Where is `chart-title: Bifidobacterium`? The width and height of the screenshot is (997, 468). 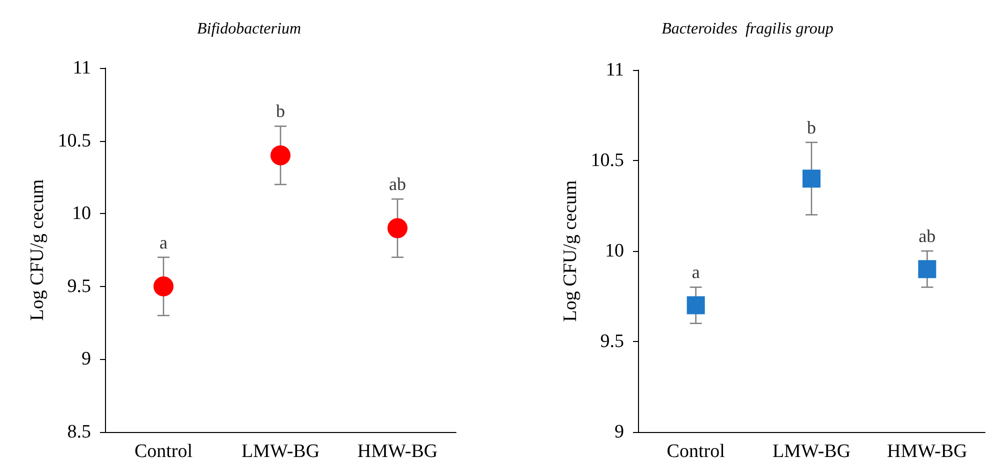
chart-title: Bifidobacterium is located at coordinates (249, 29).